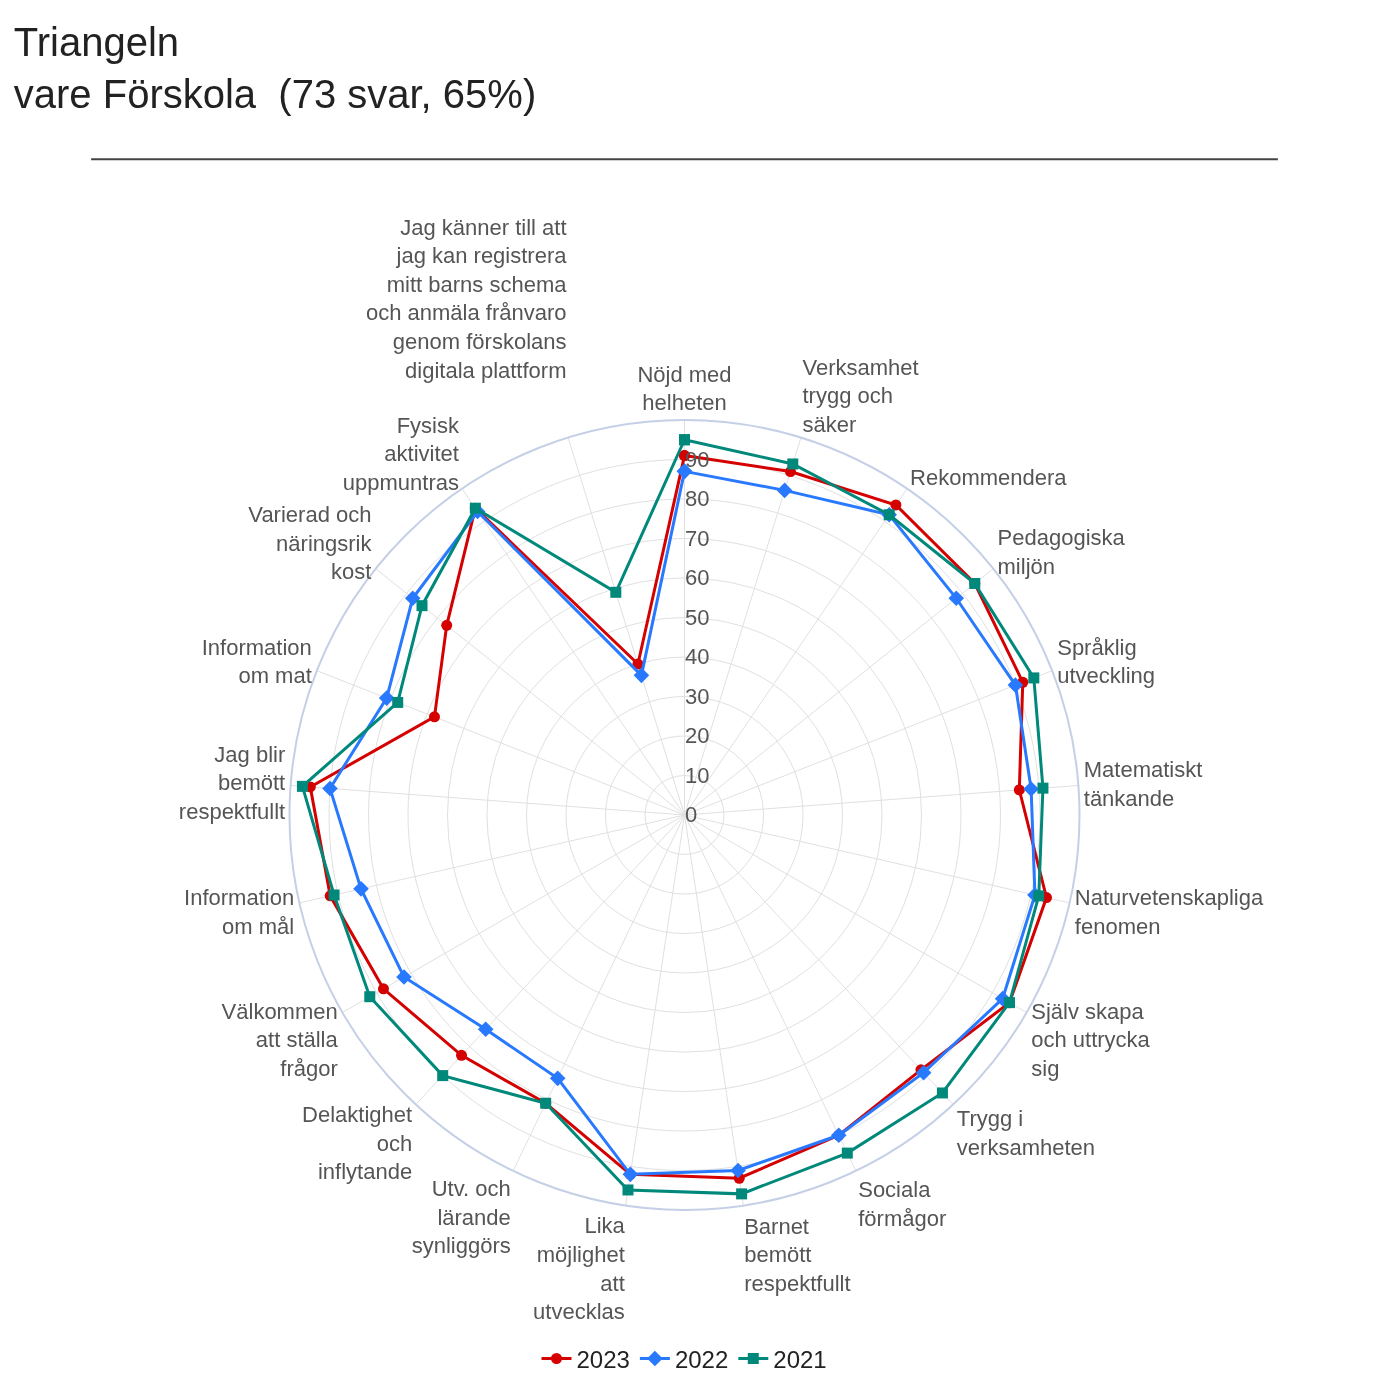  What do you see at coordinates (603, 1359) in the screenshot?
I see `legend-label: 2023` at bounding box center [603, 1359].